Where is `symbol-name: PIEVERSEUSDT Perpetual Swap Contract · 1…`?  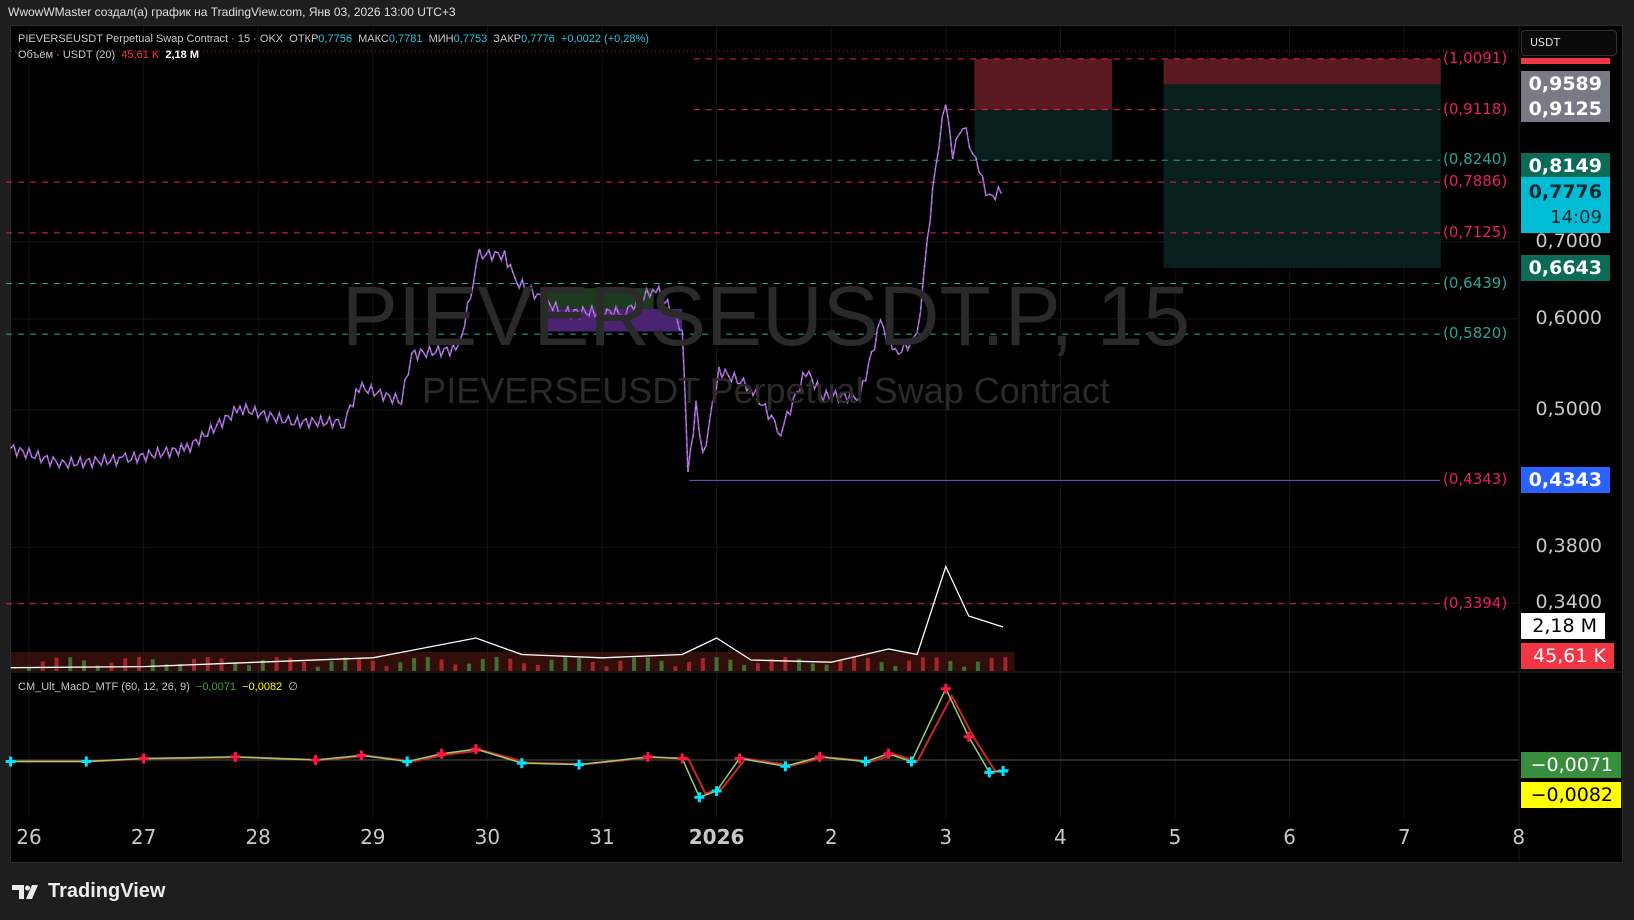
symbol-name: PIEVERSEUSDT Perpetual Swap Contract · 1… is located at coordinates (151, 39).